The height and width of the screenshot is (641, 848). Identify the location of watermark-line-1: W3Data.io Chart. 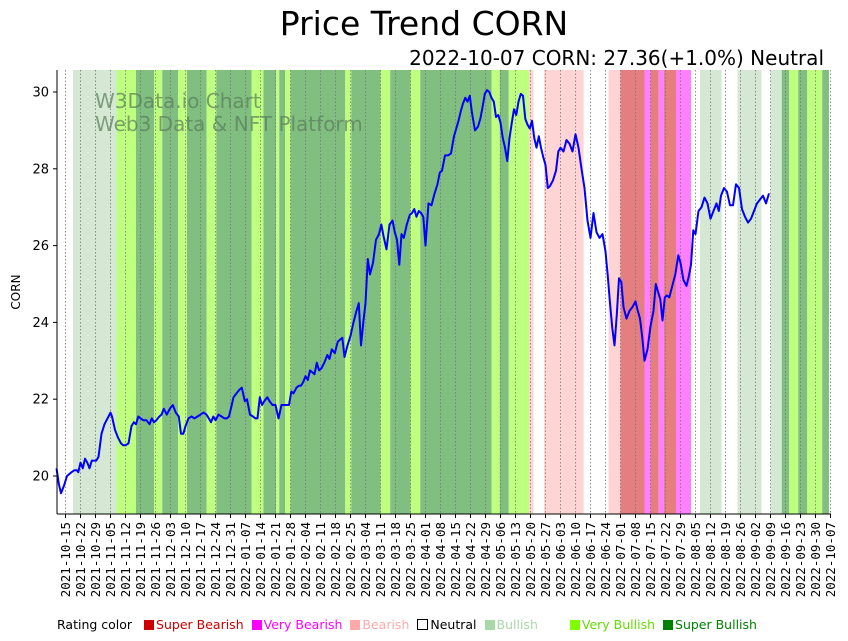
(178, 101).